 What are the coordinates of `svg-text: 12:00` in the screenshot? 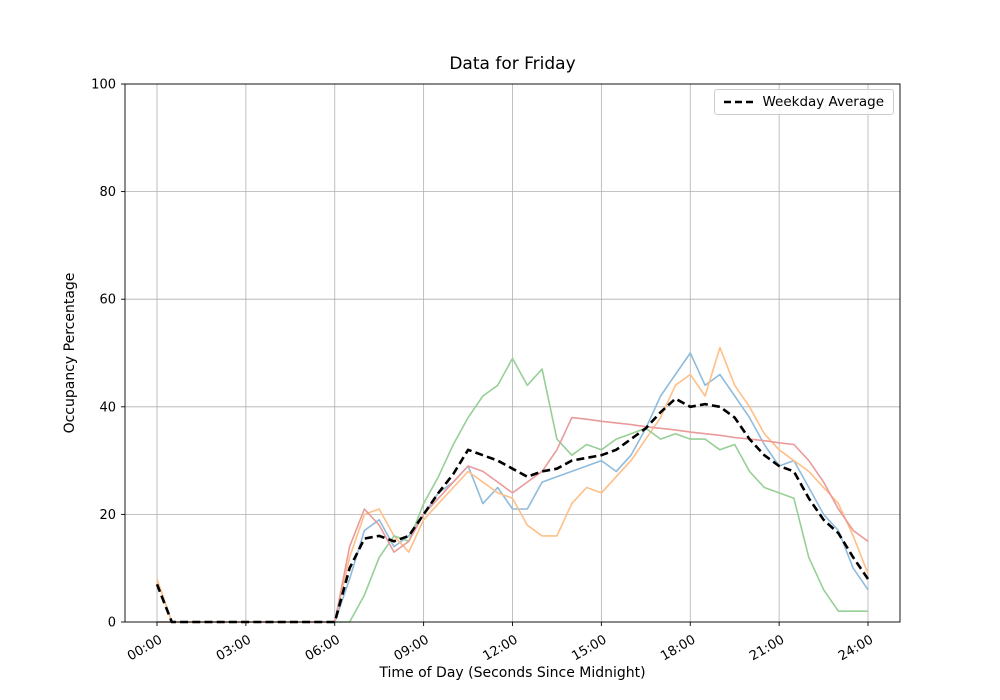 It's located at (501, 648).